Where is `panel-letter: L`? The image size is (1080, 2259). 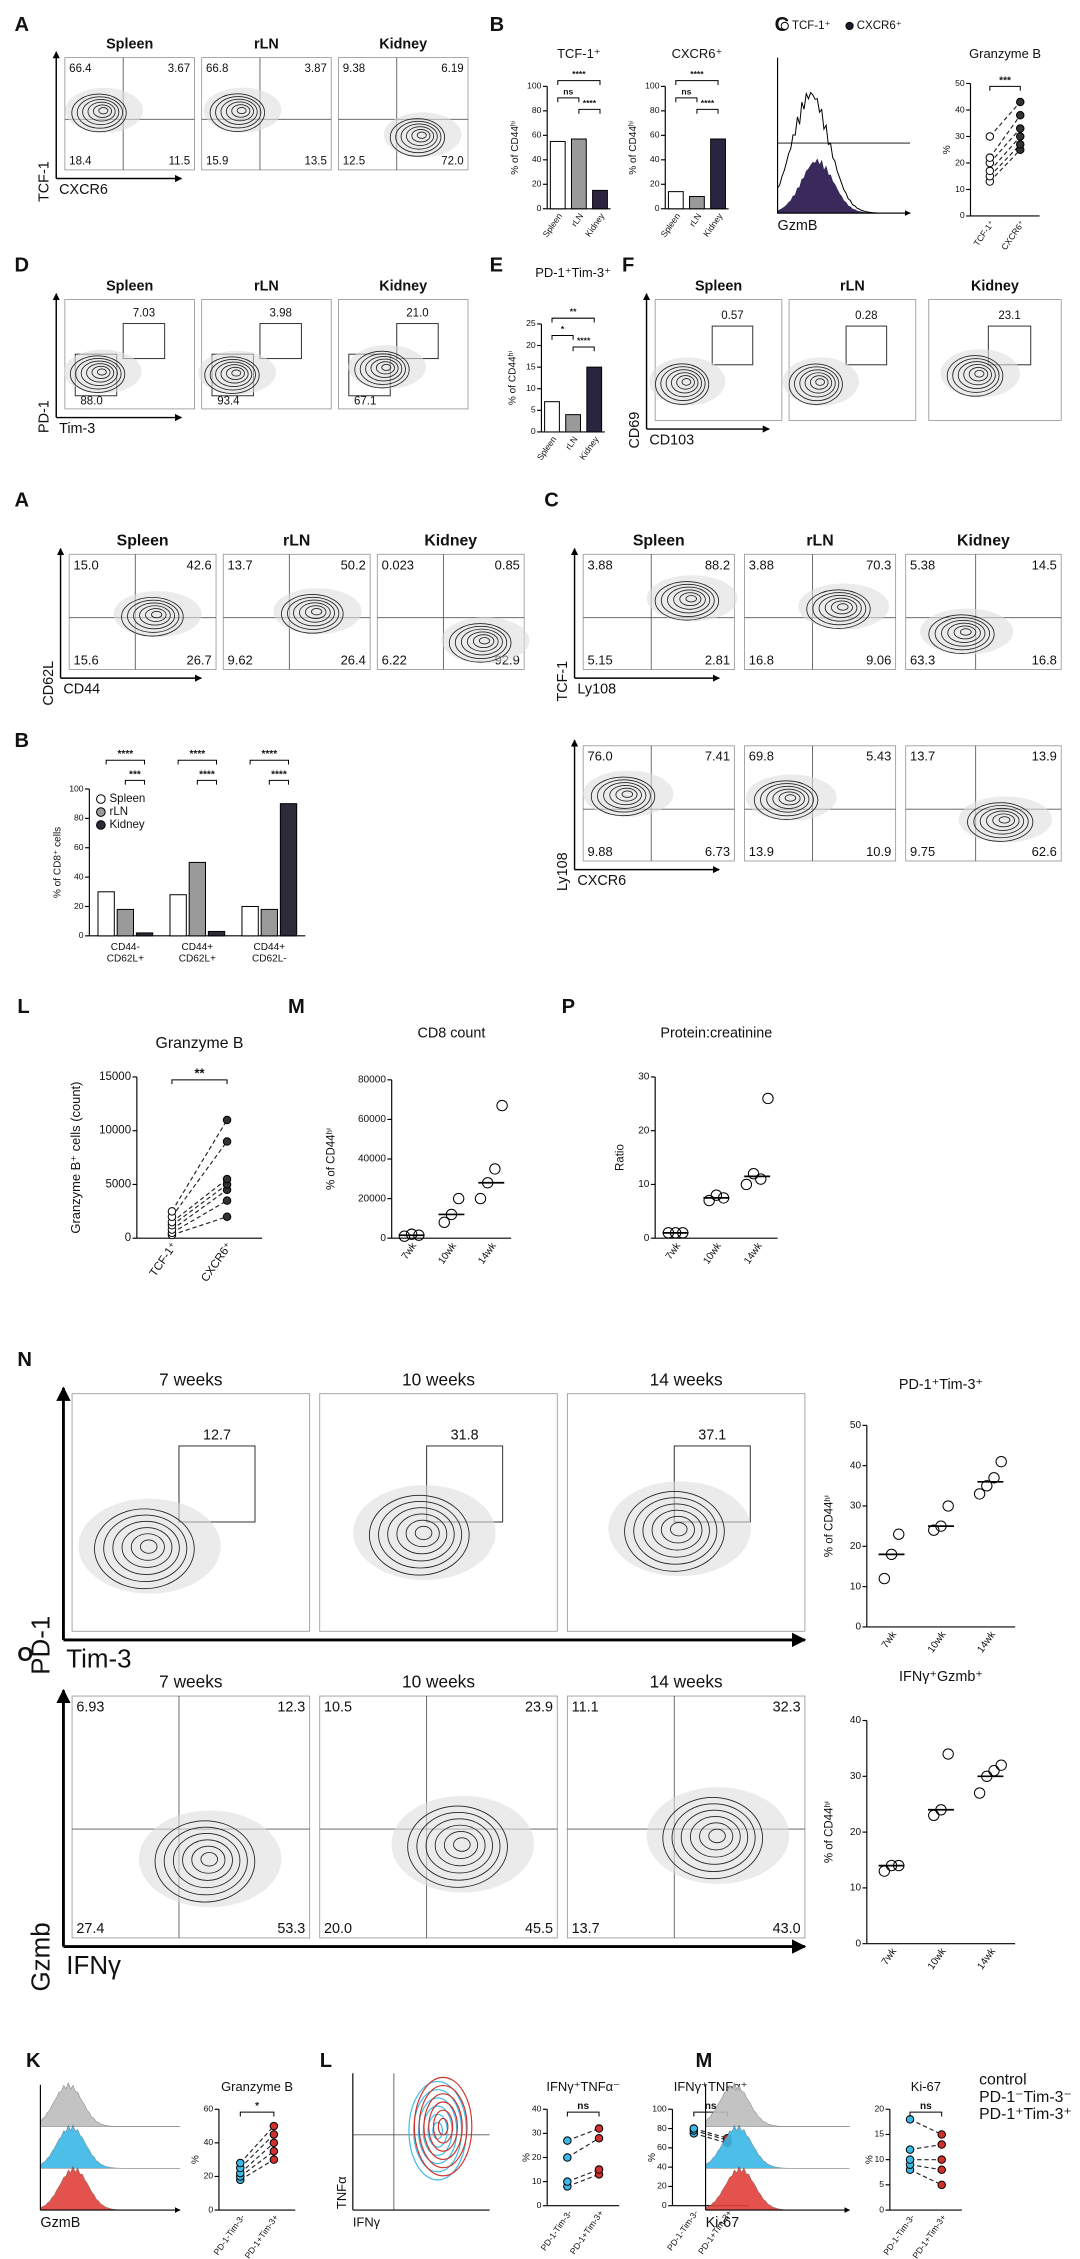
panel-letter: L is located at coordinates (326, 2061).